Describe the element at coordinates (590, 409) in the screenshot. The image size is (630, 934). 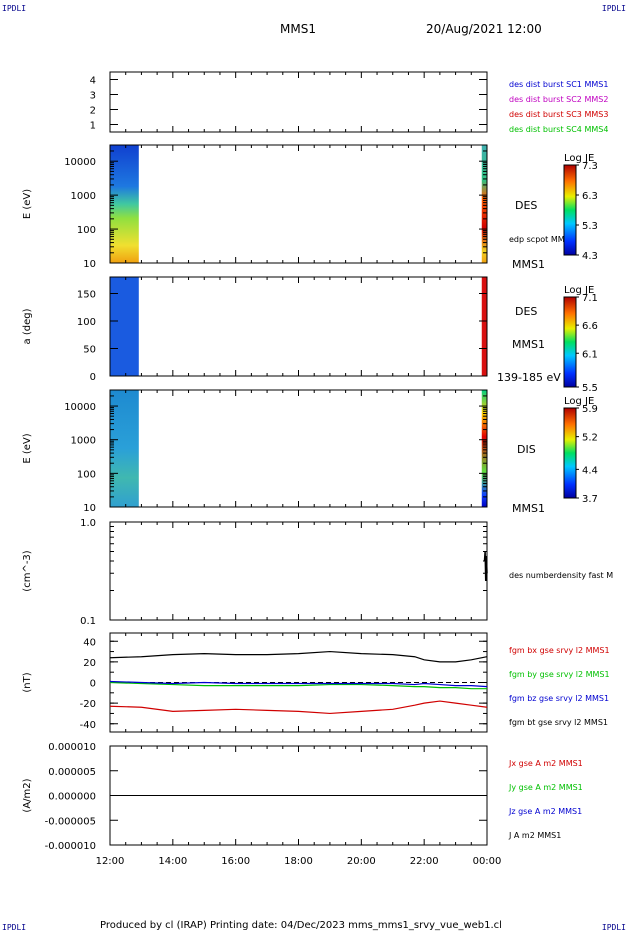
I see `colorbar-tick-label: 5.9` at that location.